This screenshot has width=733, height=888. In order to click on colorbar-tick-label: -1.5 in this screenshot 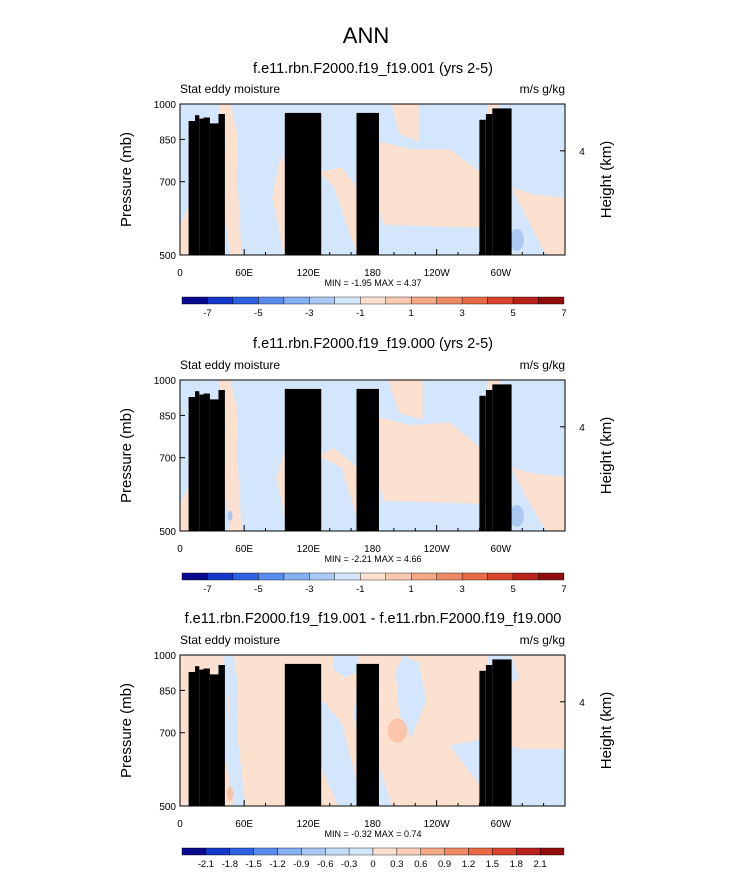, I will do `click(253, 864)`.